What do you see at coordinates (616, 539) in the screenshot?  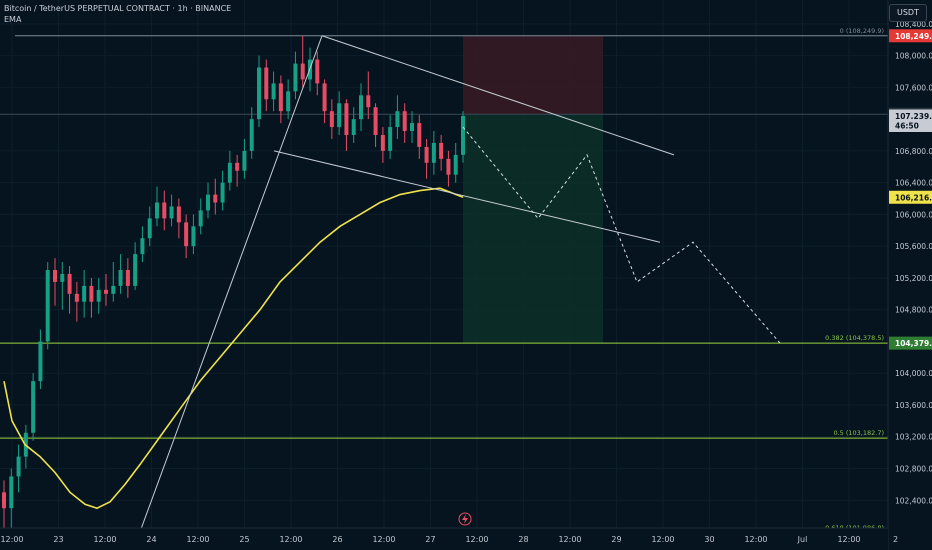 I see `time-tick-label: 29` at bounding box center [616, 539].